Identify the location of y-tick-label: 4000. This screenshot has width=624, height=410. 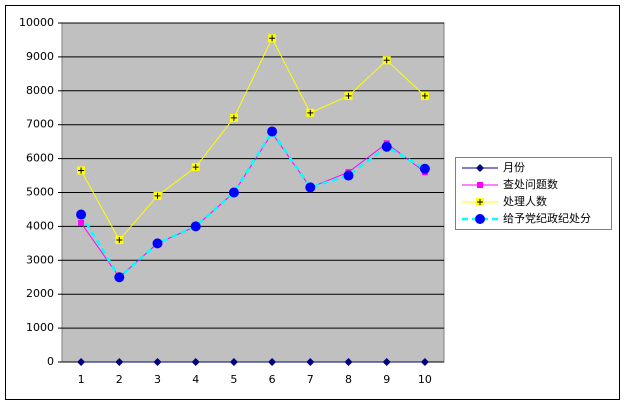
(40, 225).